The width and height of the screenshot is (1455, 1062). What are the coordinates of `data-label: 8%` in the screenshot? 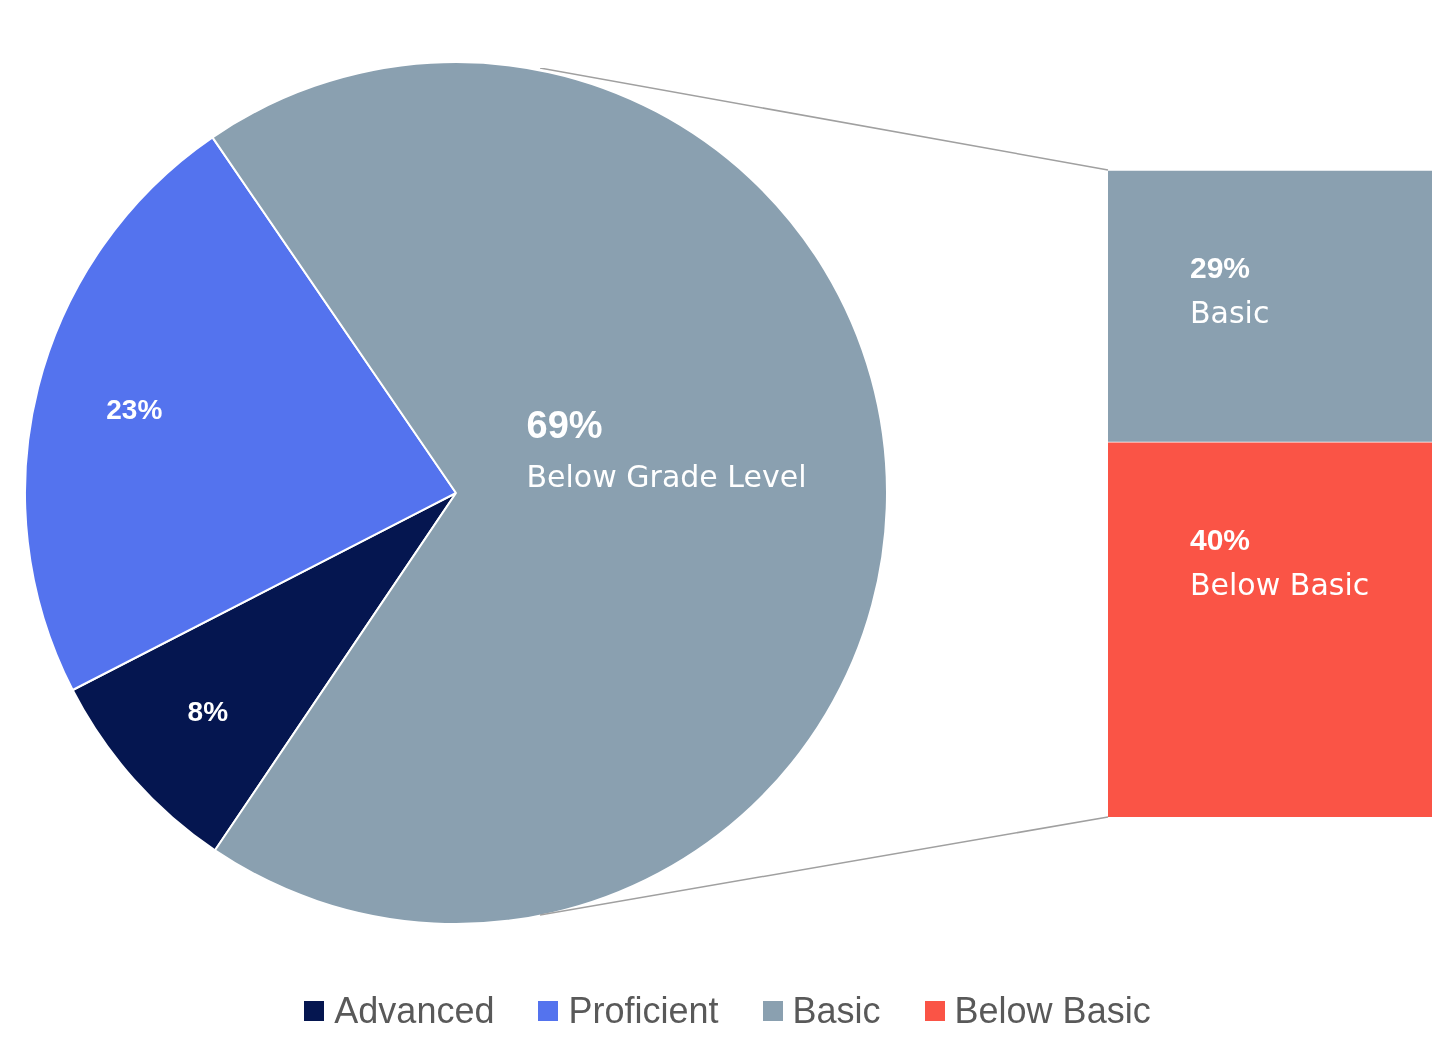 It's located at (208, 712).